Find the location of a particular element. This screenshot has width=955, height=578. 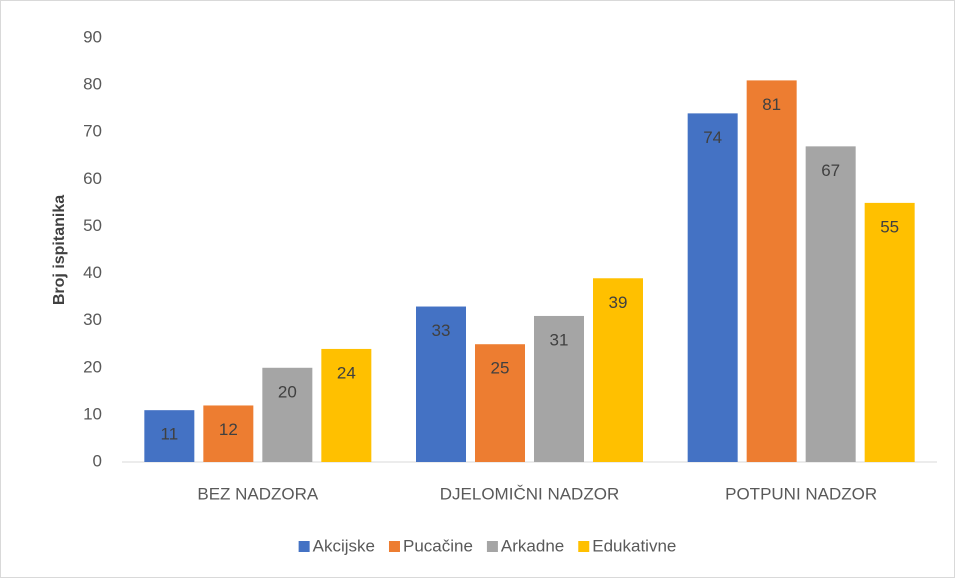

y-tick-label: 20 is located at coordinates (92, 366).